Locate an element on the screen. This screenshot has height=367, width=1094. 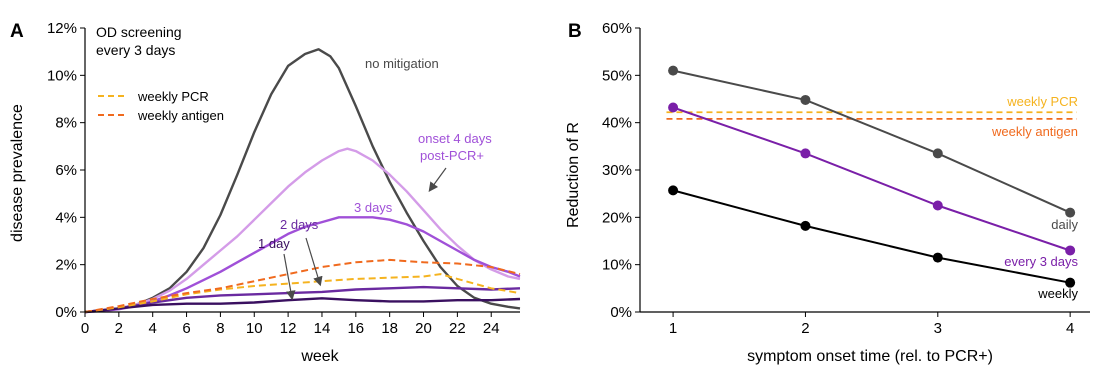
annotation-2-days: 2 days is located at coordinates (299, 224).